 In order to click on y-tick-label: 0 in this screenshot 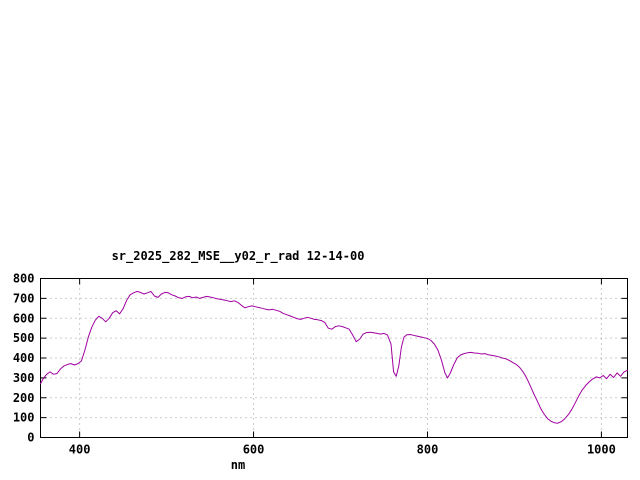, I will do `click(30, 438)`.